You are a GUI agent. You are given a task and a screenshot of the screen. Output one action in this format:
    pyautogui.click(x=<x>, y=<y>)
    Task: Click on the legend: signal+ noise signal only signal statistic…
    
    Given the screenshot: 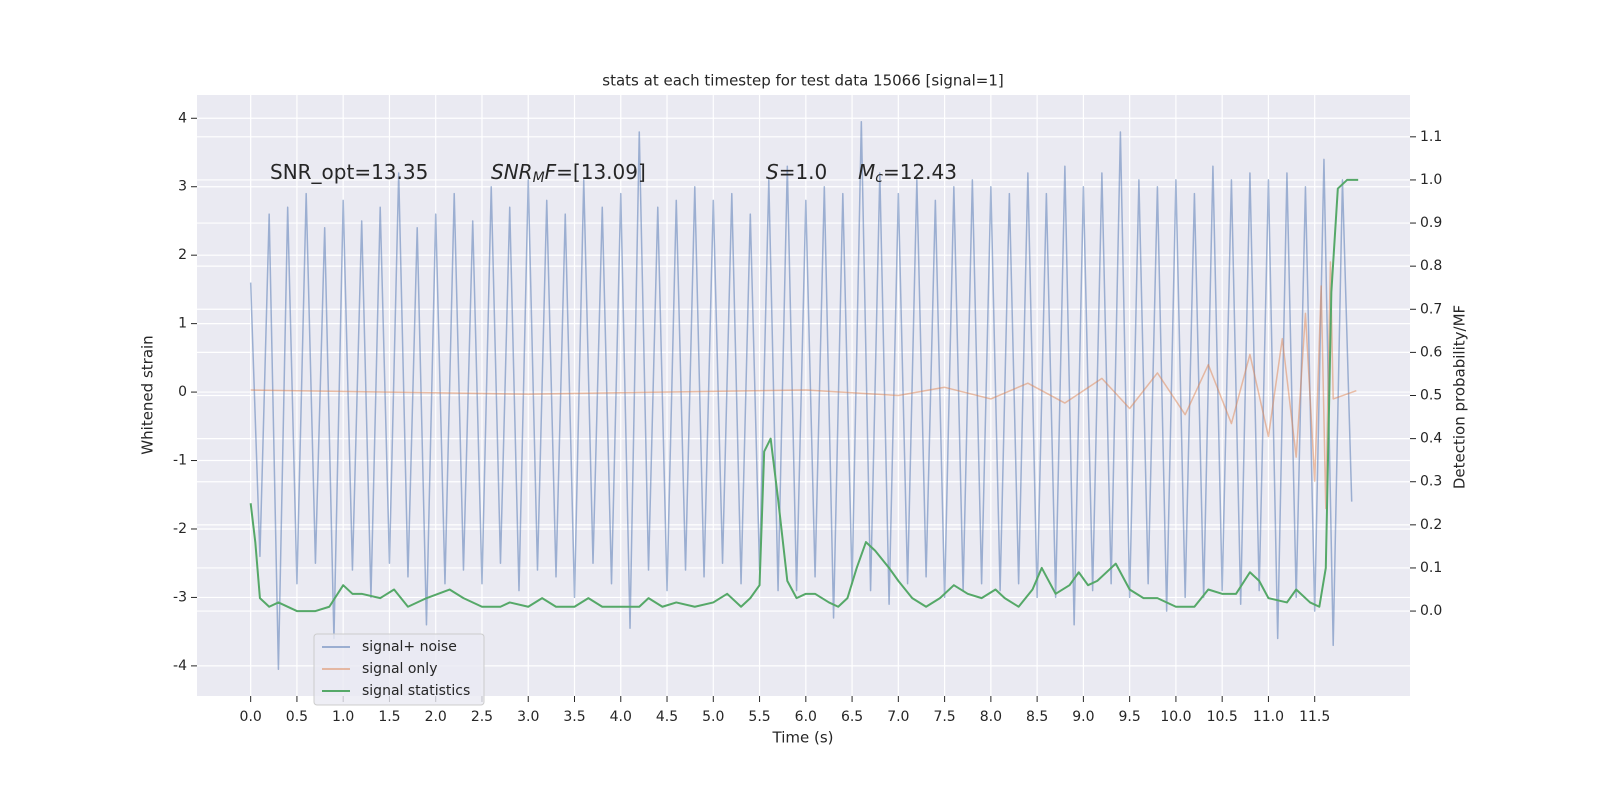 What is the action you would take?
    pyautogui.click(x=399, y=669)
    